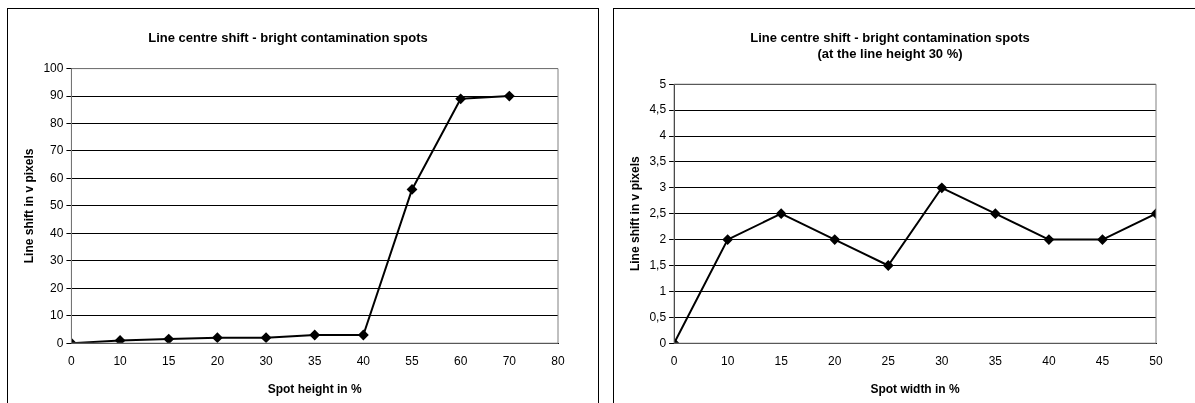  What do you see at coordinates (658, 109) in the screenshot?
I see `y-tick-label: 4,5` at bounding box center [658, 109].